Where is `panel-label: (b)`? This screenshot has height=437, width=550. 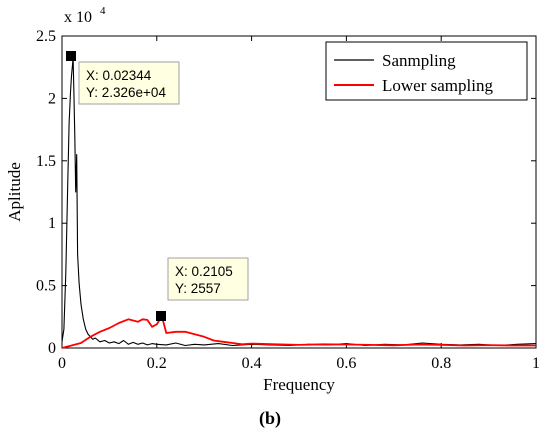 panel-label: (b) is located at coordinates (270, 418).